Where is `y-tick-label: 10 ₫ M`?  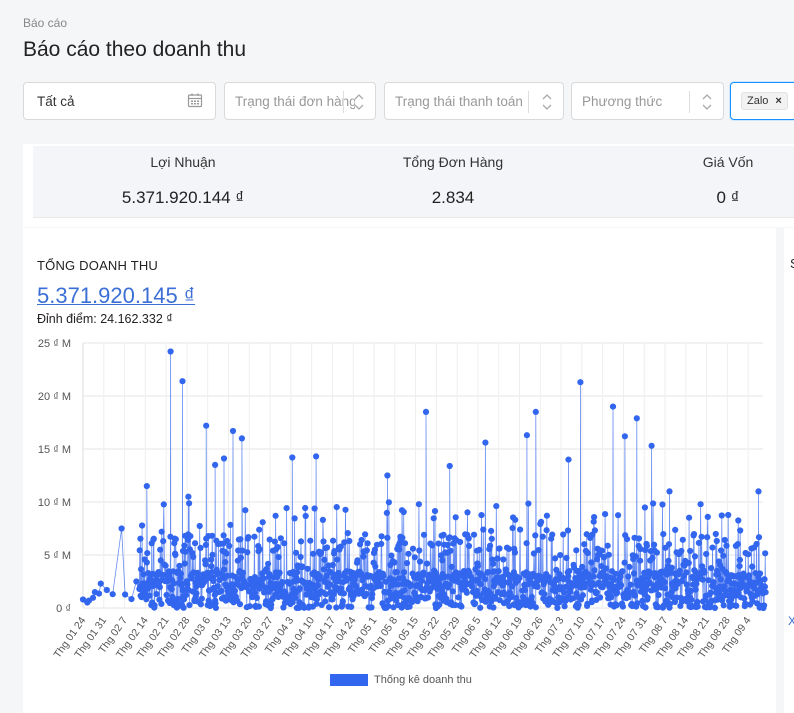 y-tick-label: 10 ₫ M is located at coordinates (54, 503).